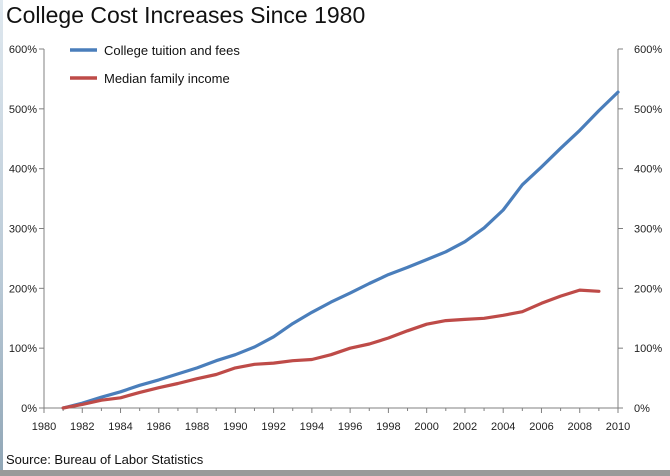 This screenshot has width=670, height=476. What do you see at coordinates (235, 427) in the screenshot?
I see `x-tick-label: 1990` at bounding box center [235, 427].